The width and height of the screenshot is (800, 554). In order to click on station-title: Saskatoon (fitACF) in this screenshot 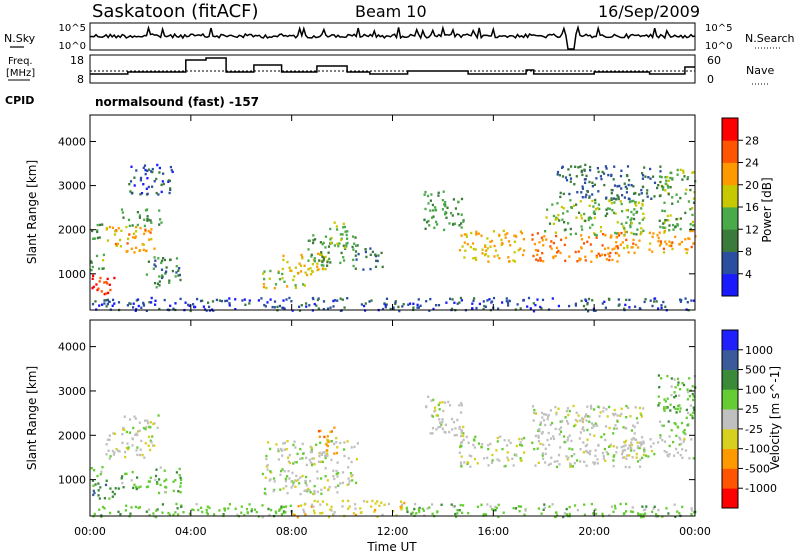, I will do `click(175, 11)`.